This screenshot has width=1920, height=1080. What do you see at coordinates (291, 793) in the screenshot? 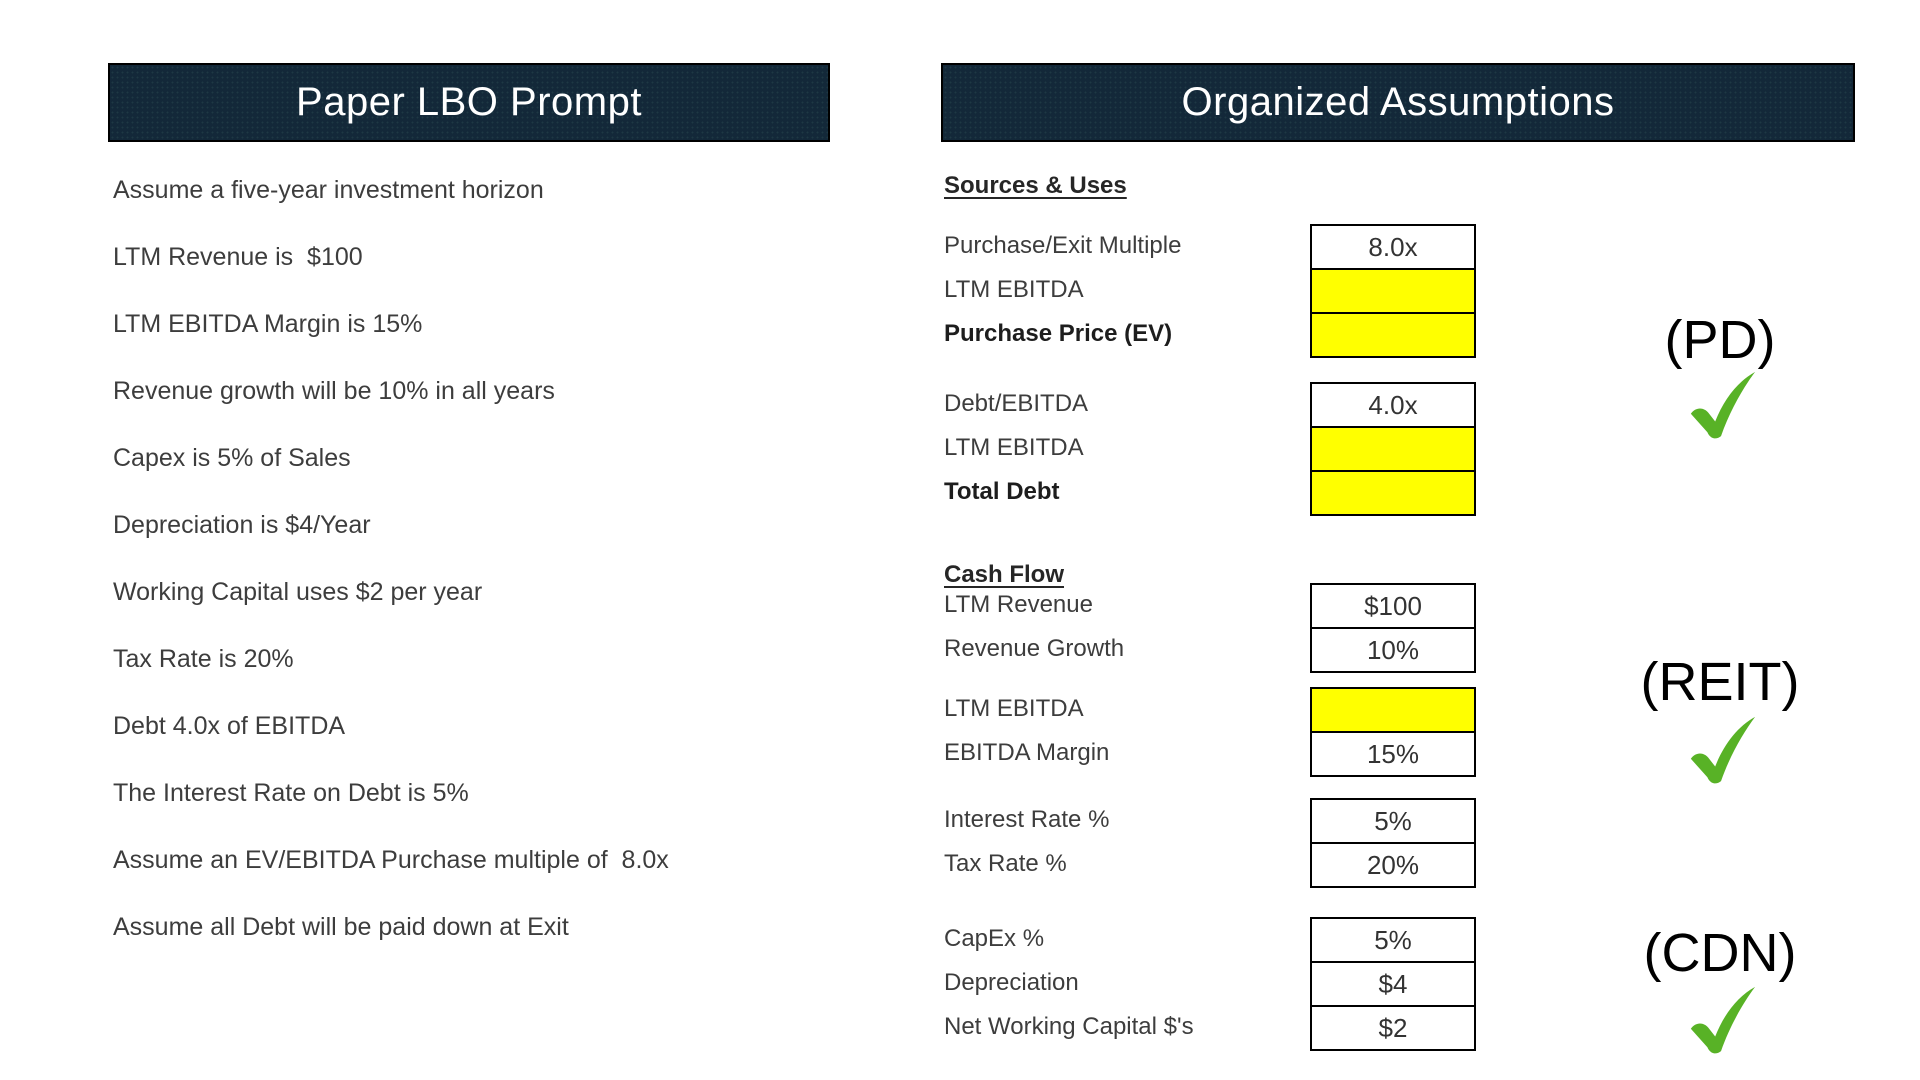
I see `prompt-line: The Interest Rate on Debt is 5%` at bounding box center [291, 793].